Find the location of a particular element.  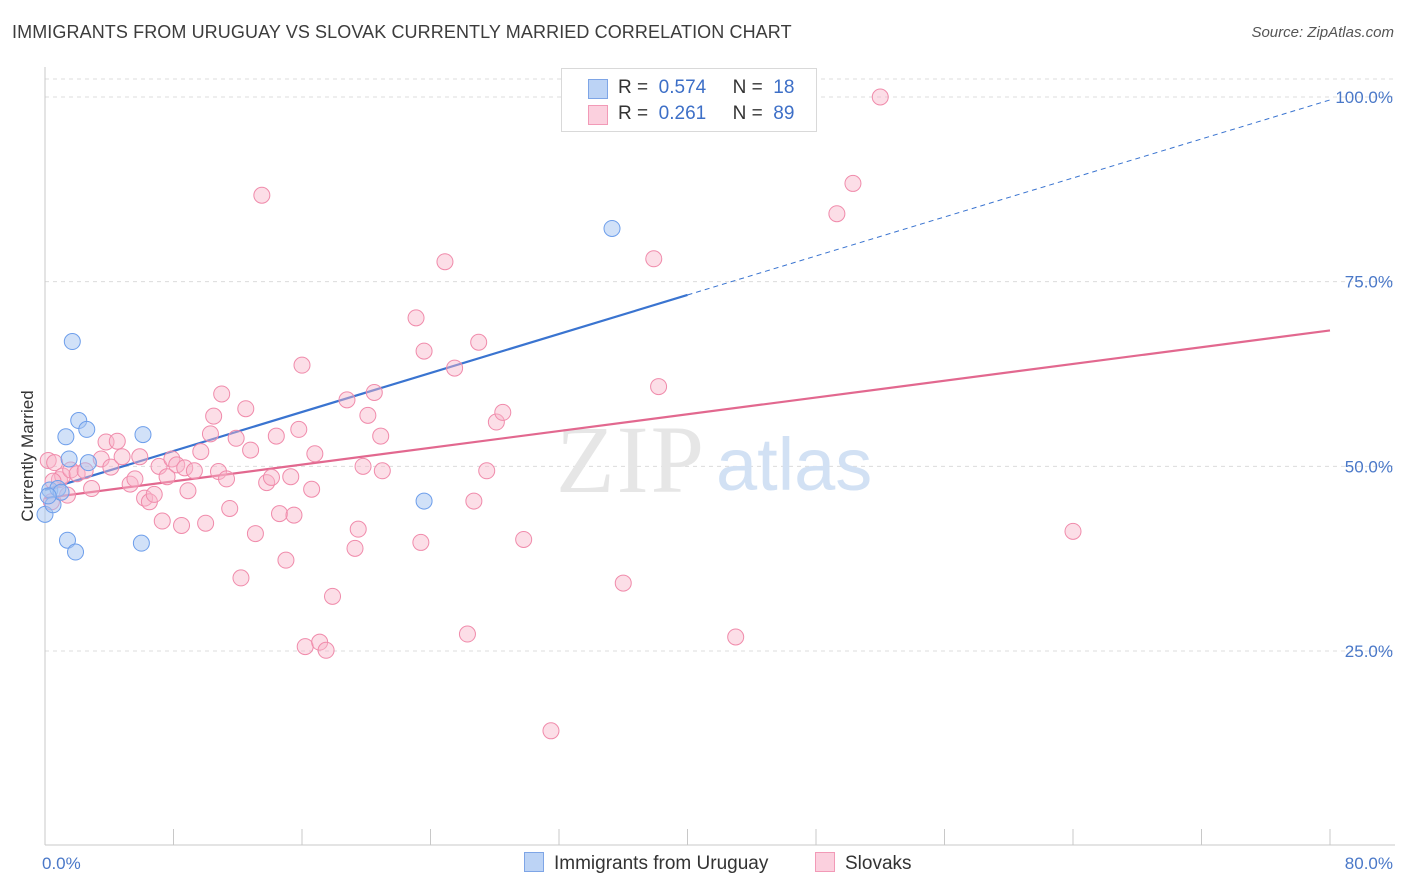

x-tick-label: 0.0% is located at coordinates (61, 863).